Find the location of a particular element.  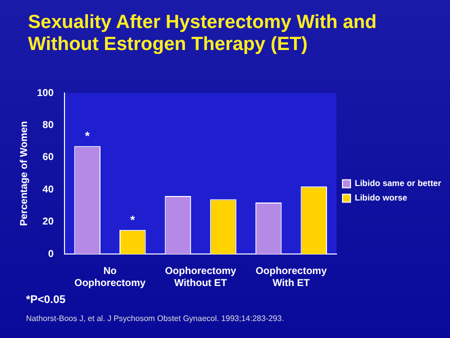

legend-label: Libido same or better is located at coordinates (398, 183).